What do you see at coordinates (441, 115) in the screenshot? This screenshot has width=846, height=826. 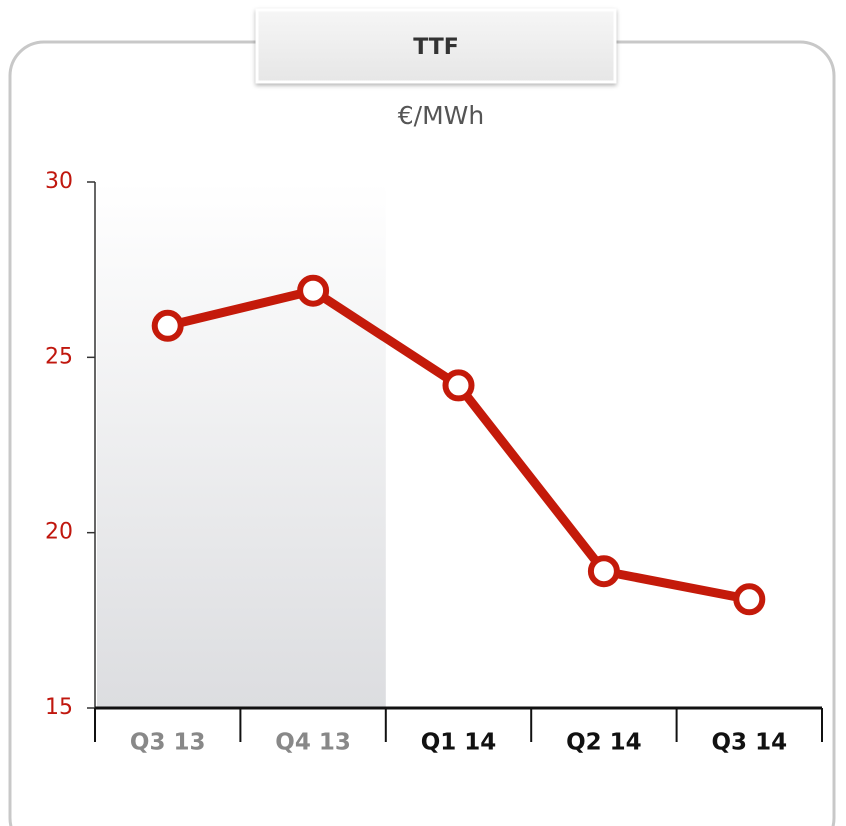 I see `chart-subtitle: €/MWh` at bounding box center [441, 115].